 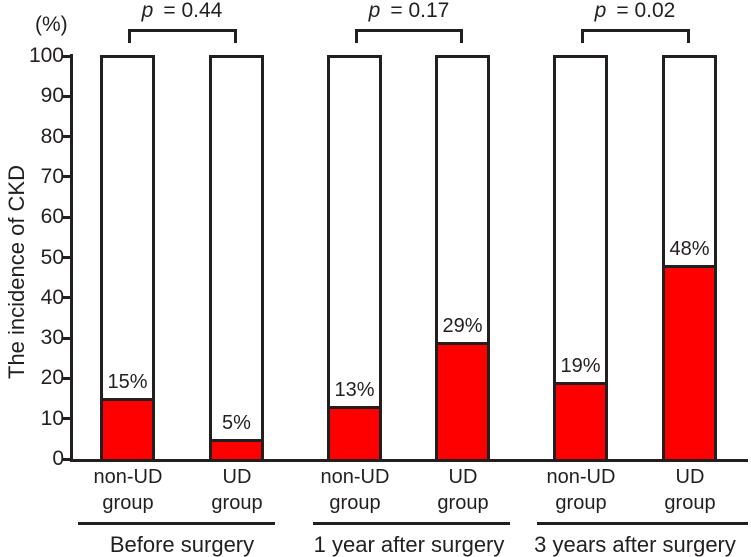 I want to click on y-axis-tick-label: 40, so click(x=52, y=297).